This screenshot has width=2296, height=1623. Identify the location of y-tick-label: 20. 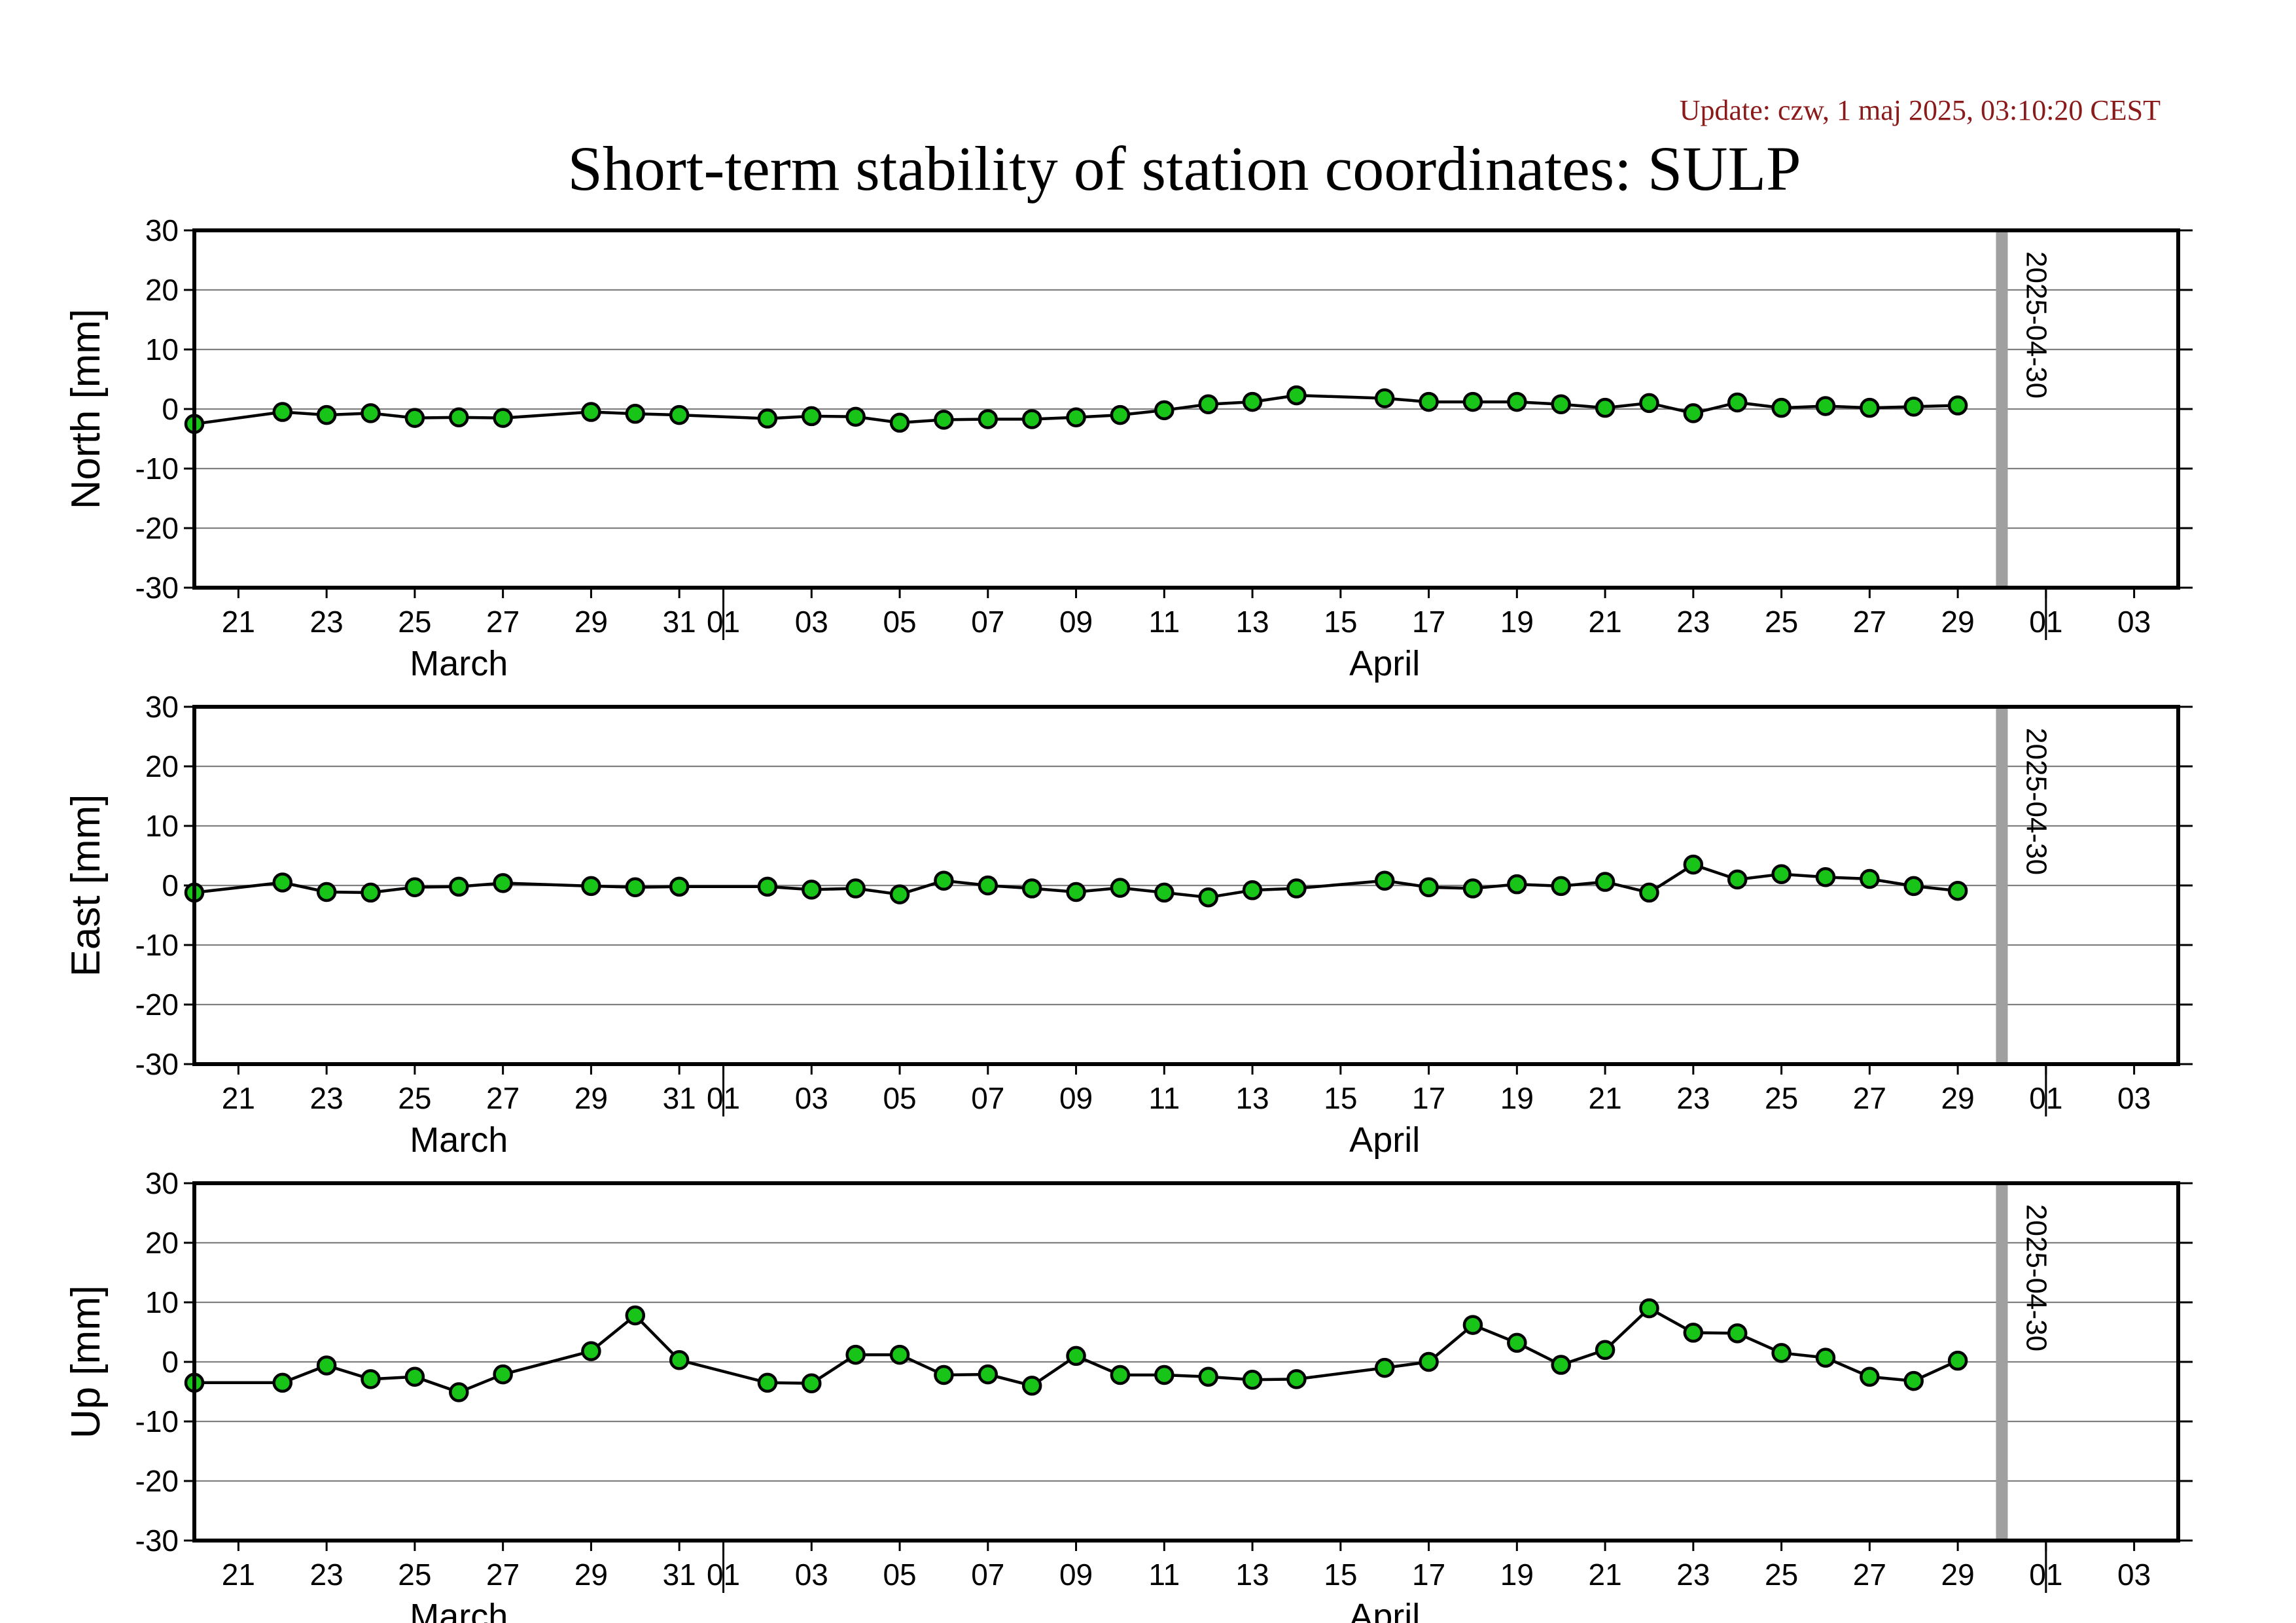
(162, 290).